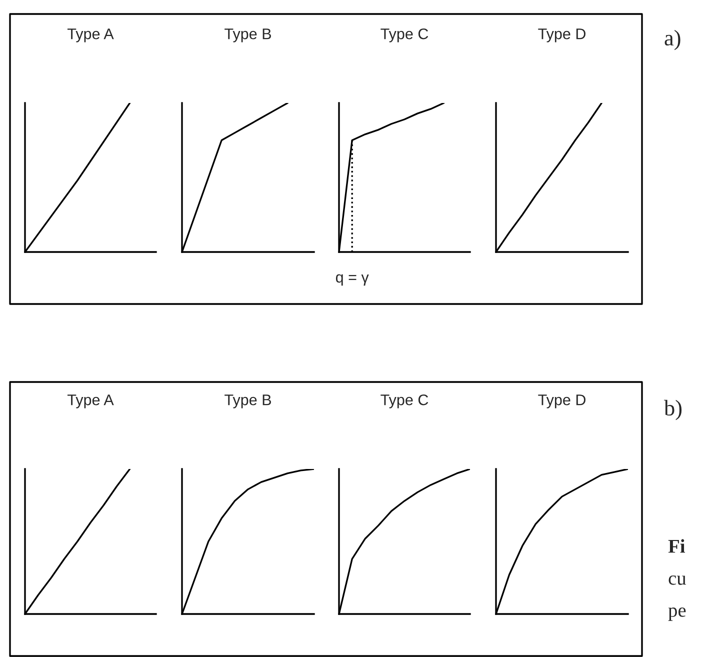 The image size is (701, 657). I want to click on text: a), so click(672, 40).